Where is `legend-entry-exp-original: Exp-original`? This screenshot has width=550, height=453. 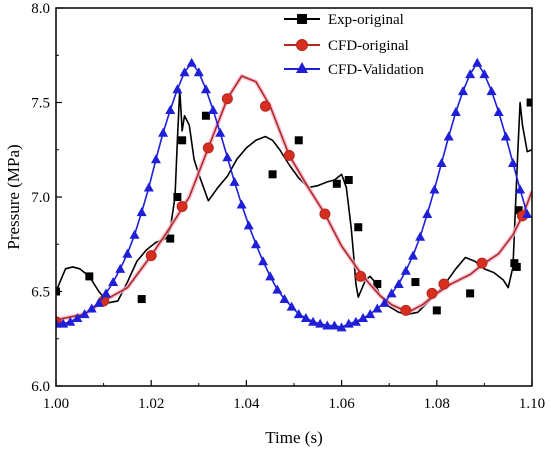
legend-entry-exp-original: Exp-original is located at coordinates (344, 20).